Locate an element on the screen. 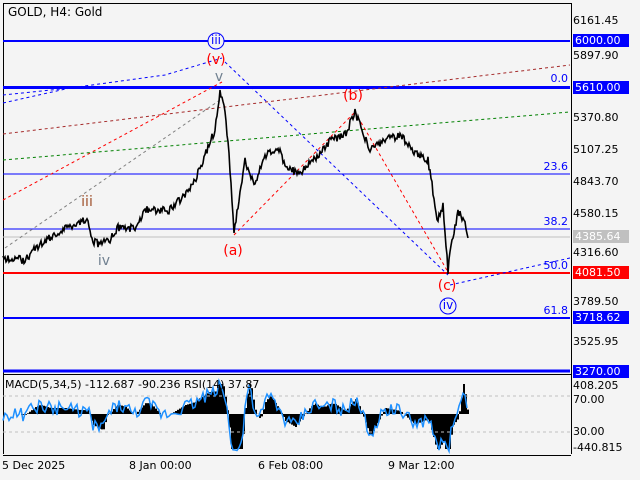  wave-line-b-c is located at coordinates (401, 192).